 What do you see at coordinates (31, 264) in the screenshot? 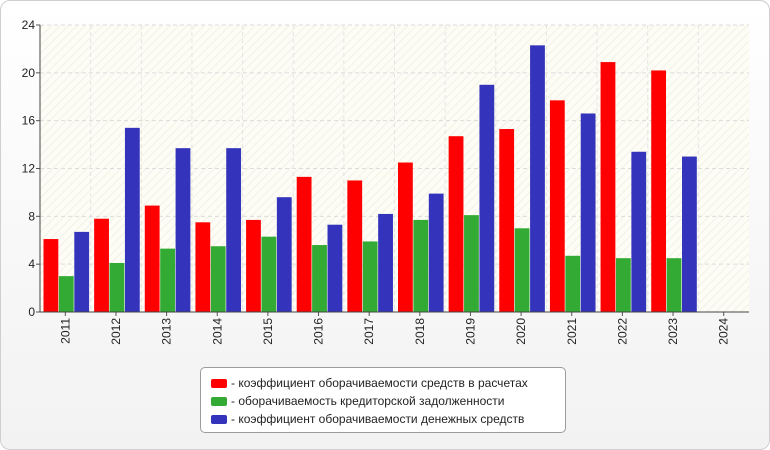
I see `y-tick-label: 4` at bounding box center [31, 264].